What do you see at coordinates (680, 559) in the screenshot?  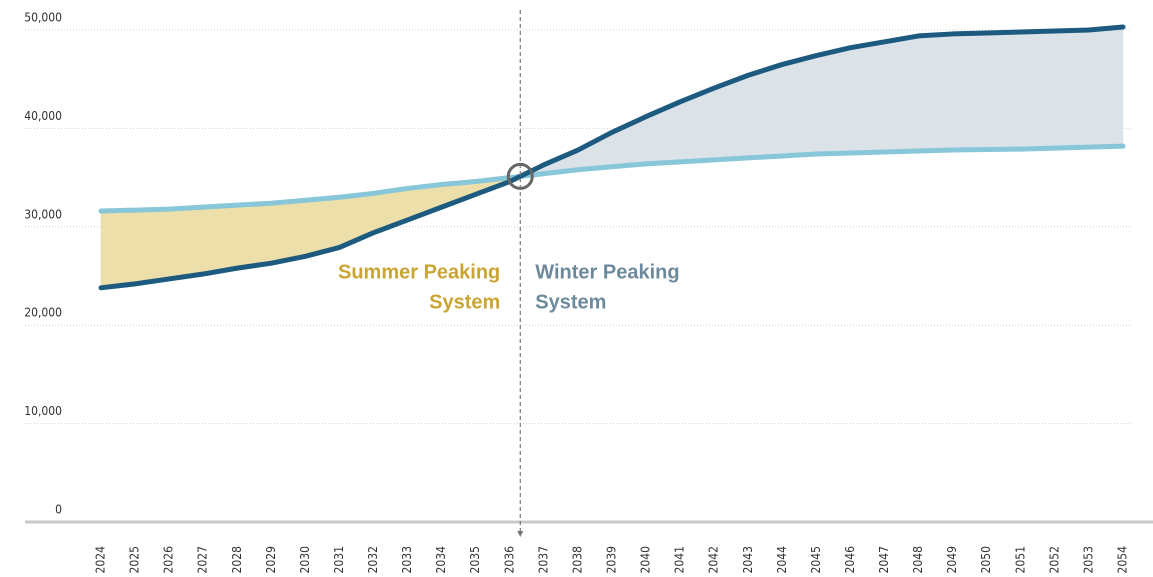 I see `x-tick-label: 2041` at bounding box center [680, 559].